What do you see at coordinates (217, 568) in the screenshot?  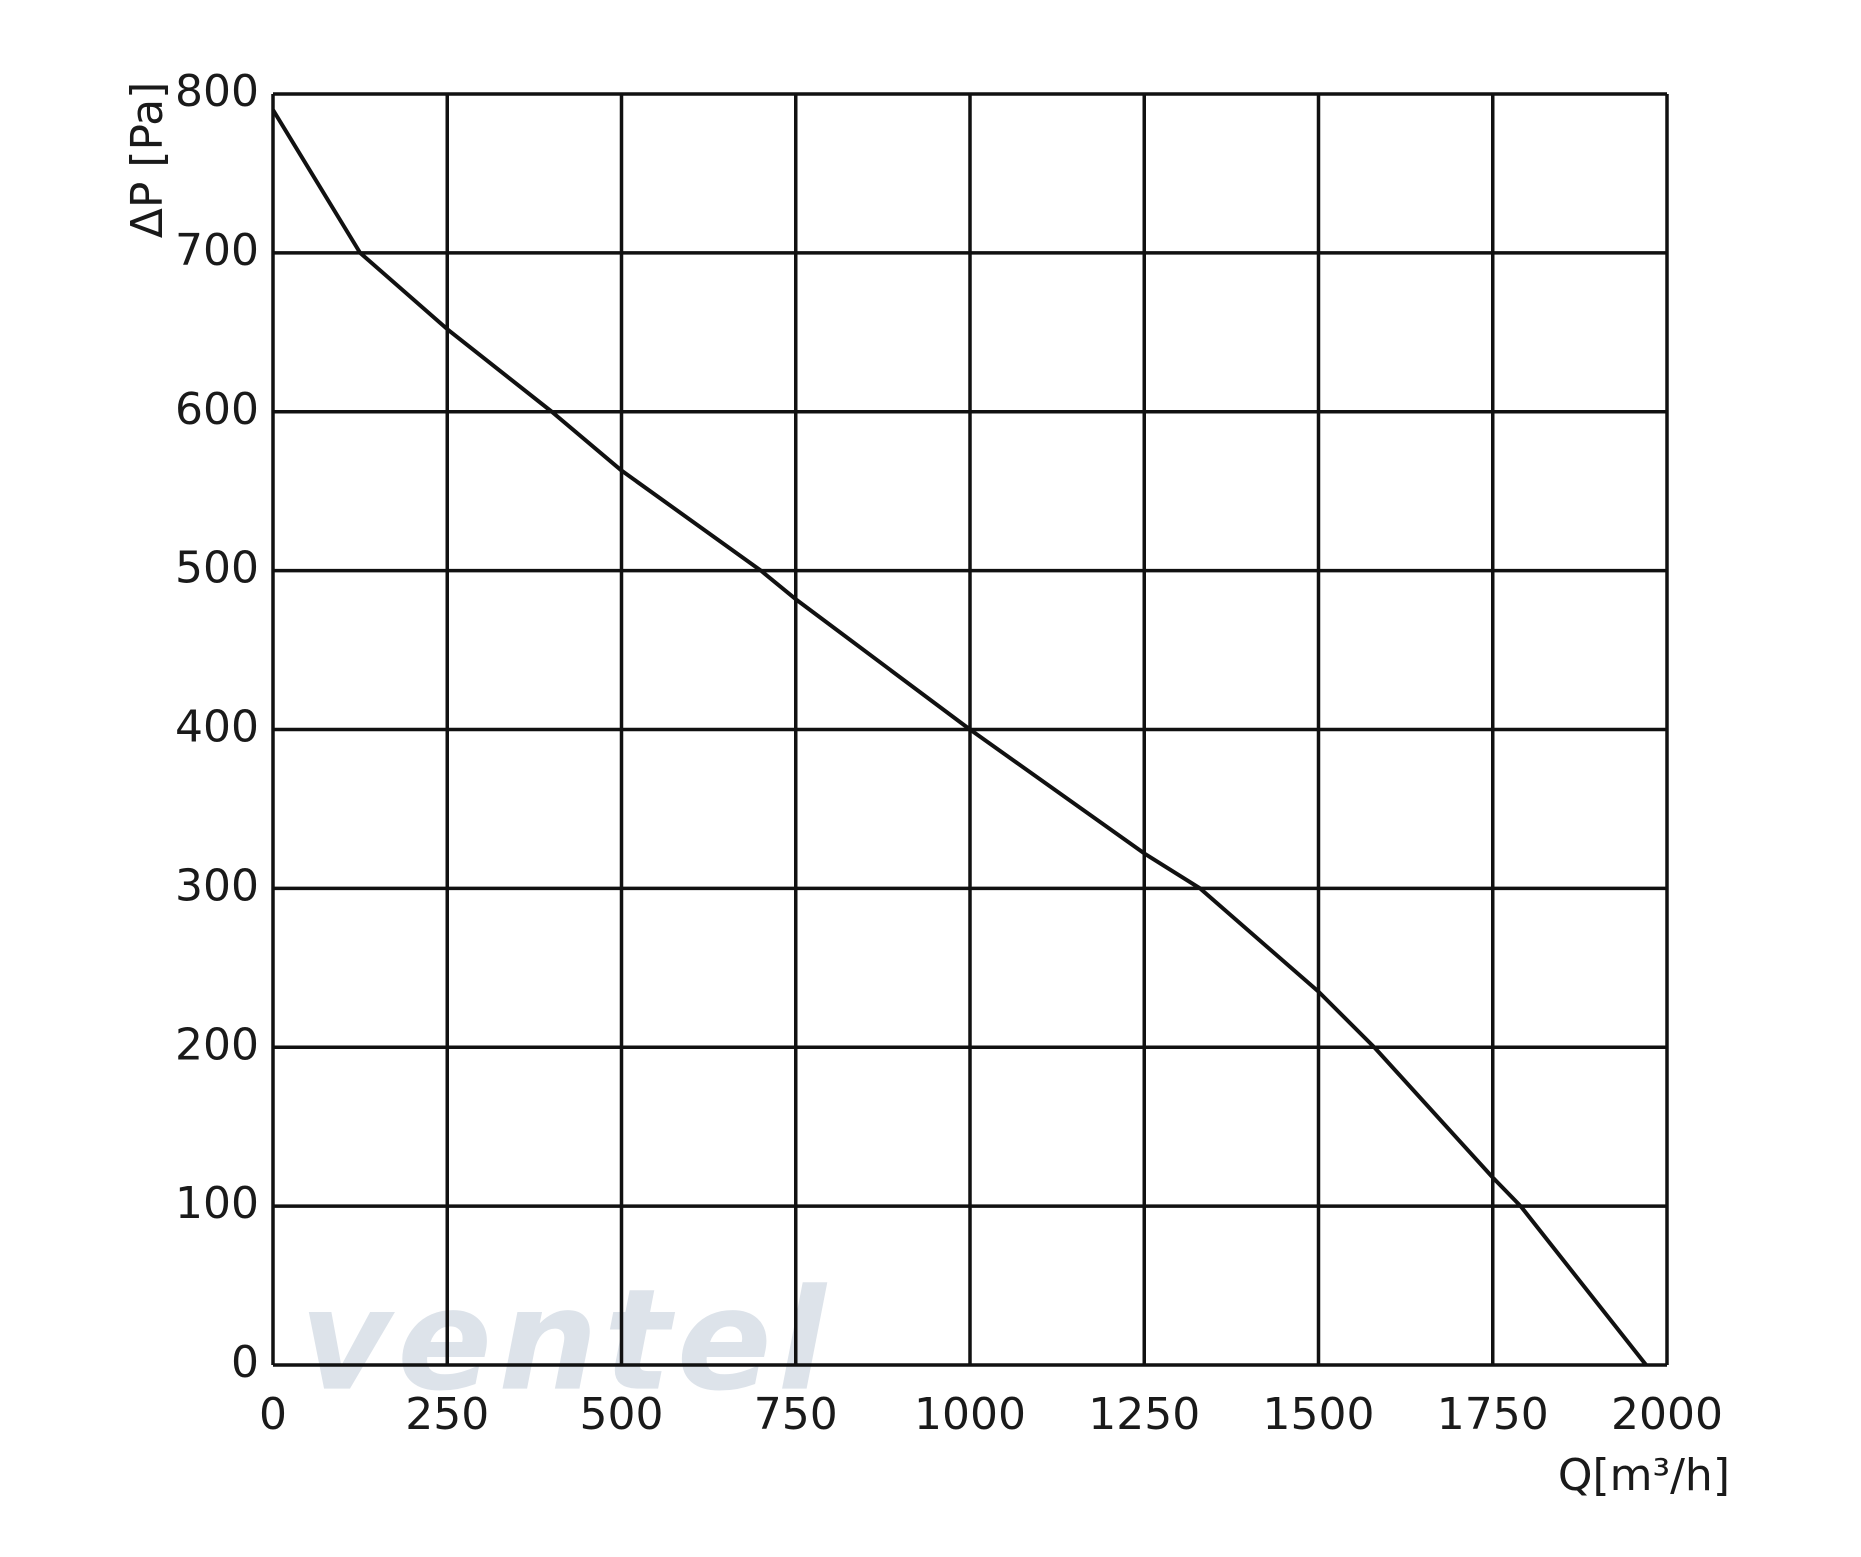 I see `y-tick-label: 500` at bounding box center [217, 568].